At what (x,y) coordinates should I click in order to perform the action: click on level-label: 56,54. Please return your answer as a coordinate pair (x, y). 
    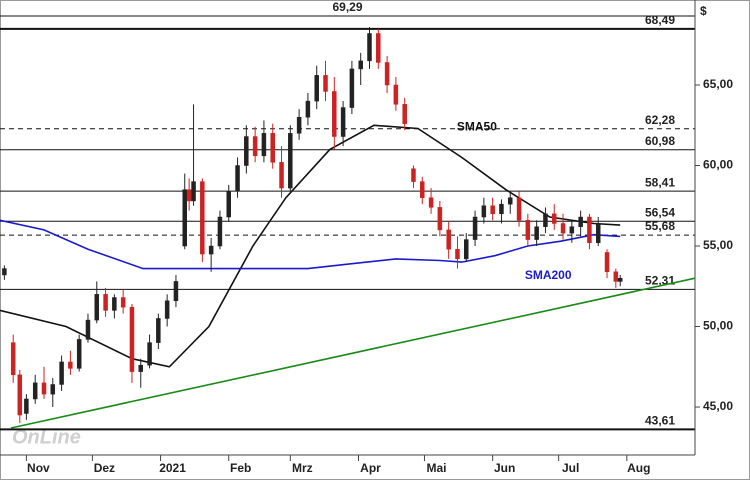
    Looking at the image, I should click on (660, 212).